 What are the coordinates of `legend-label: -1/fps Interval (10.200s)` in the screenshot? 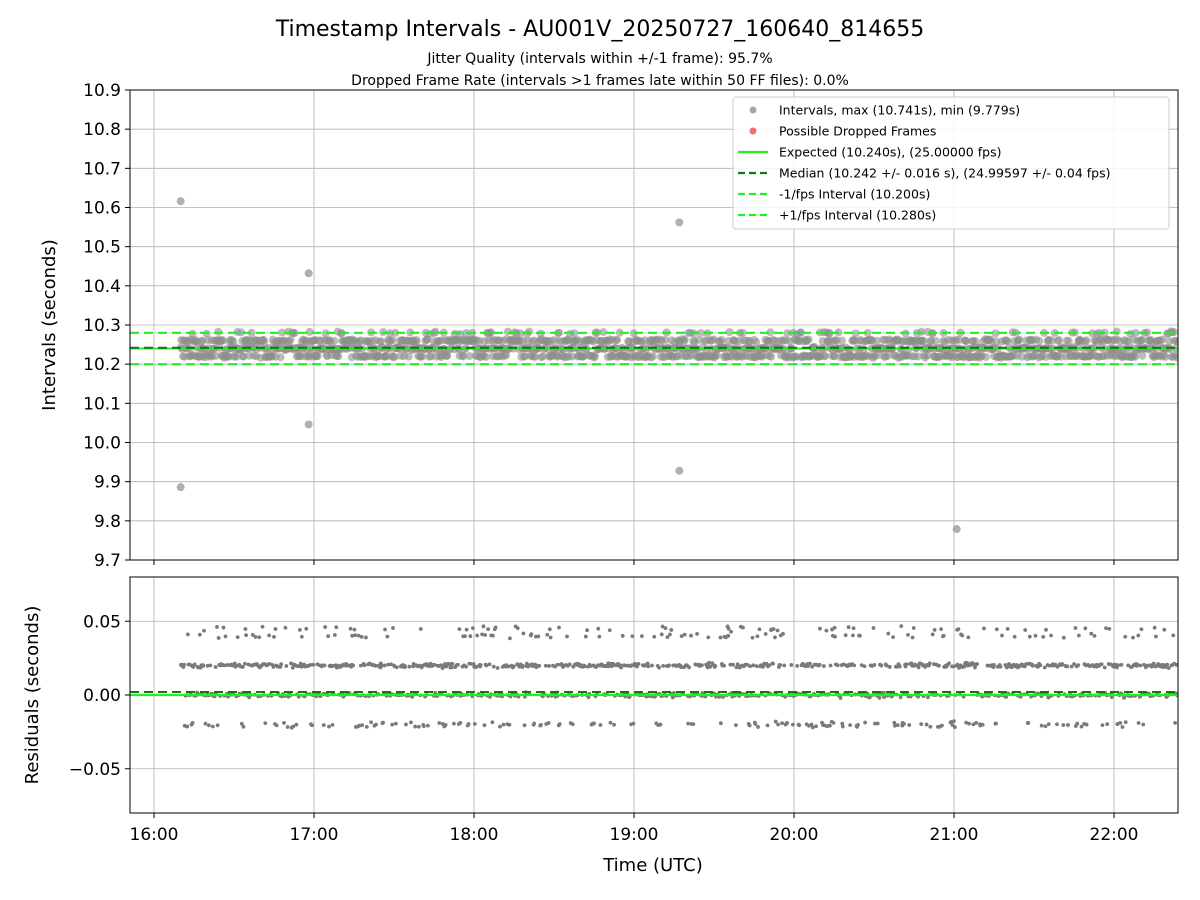 It's located at (854, 194).